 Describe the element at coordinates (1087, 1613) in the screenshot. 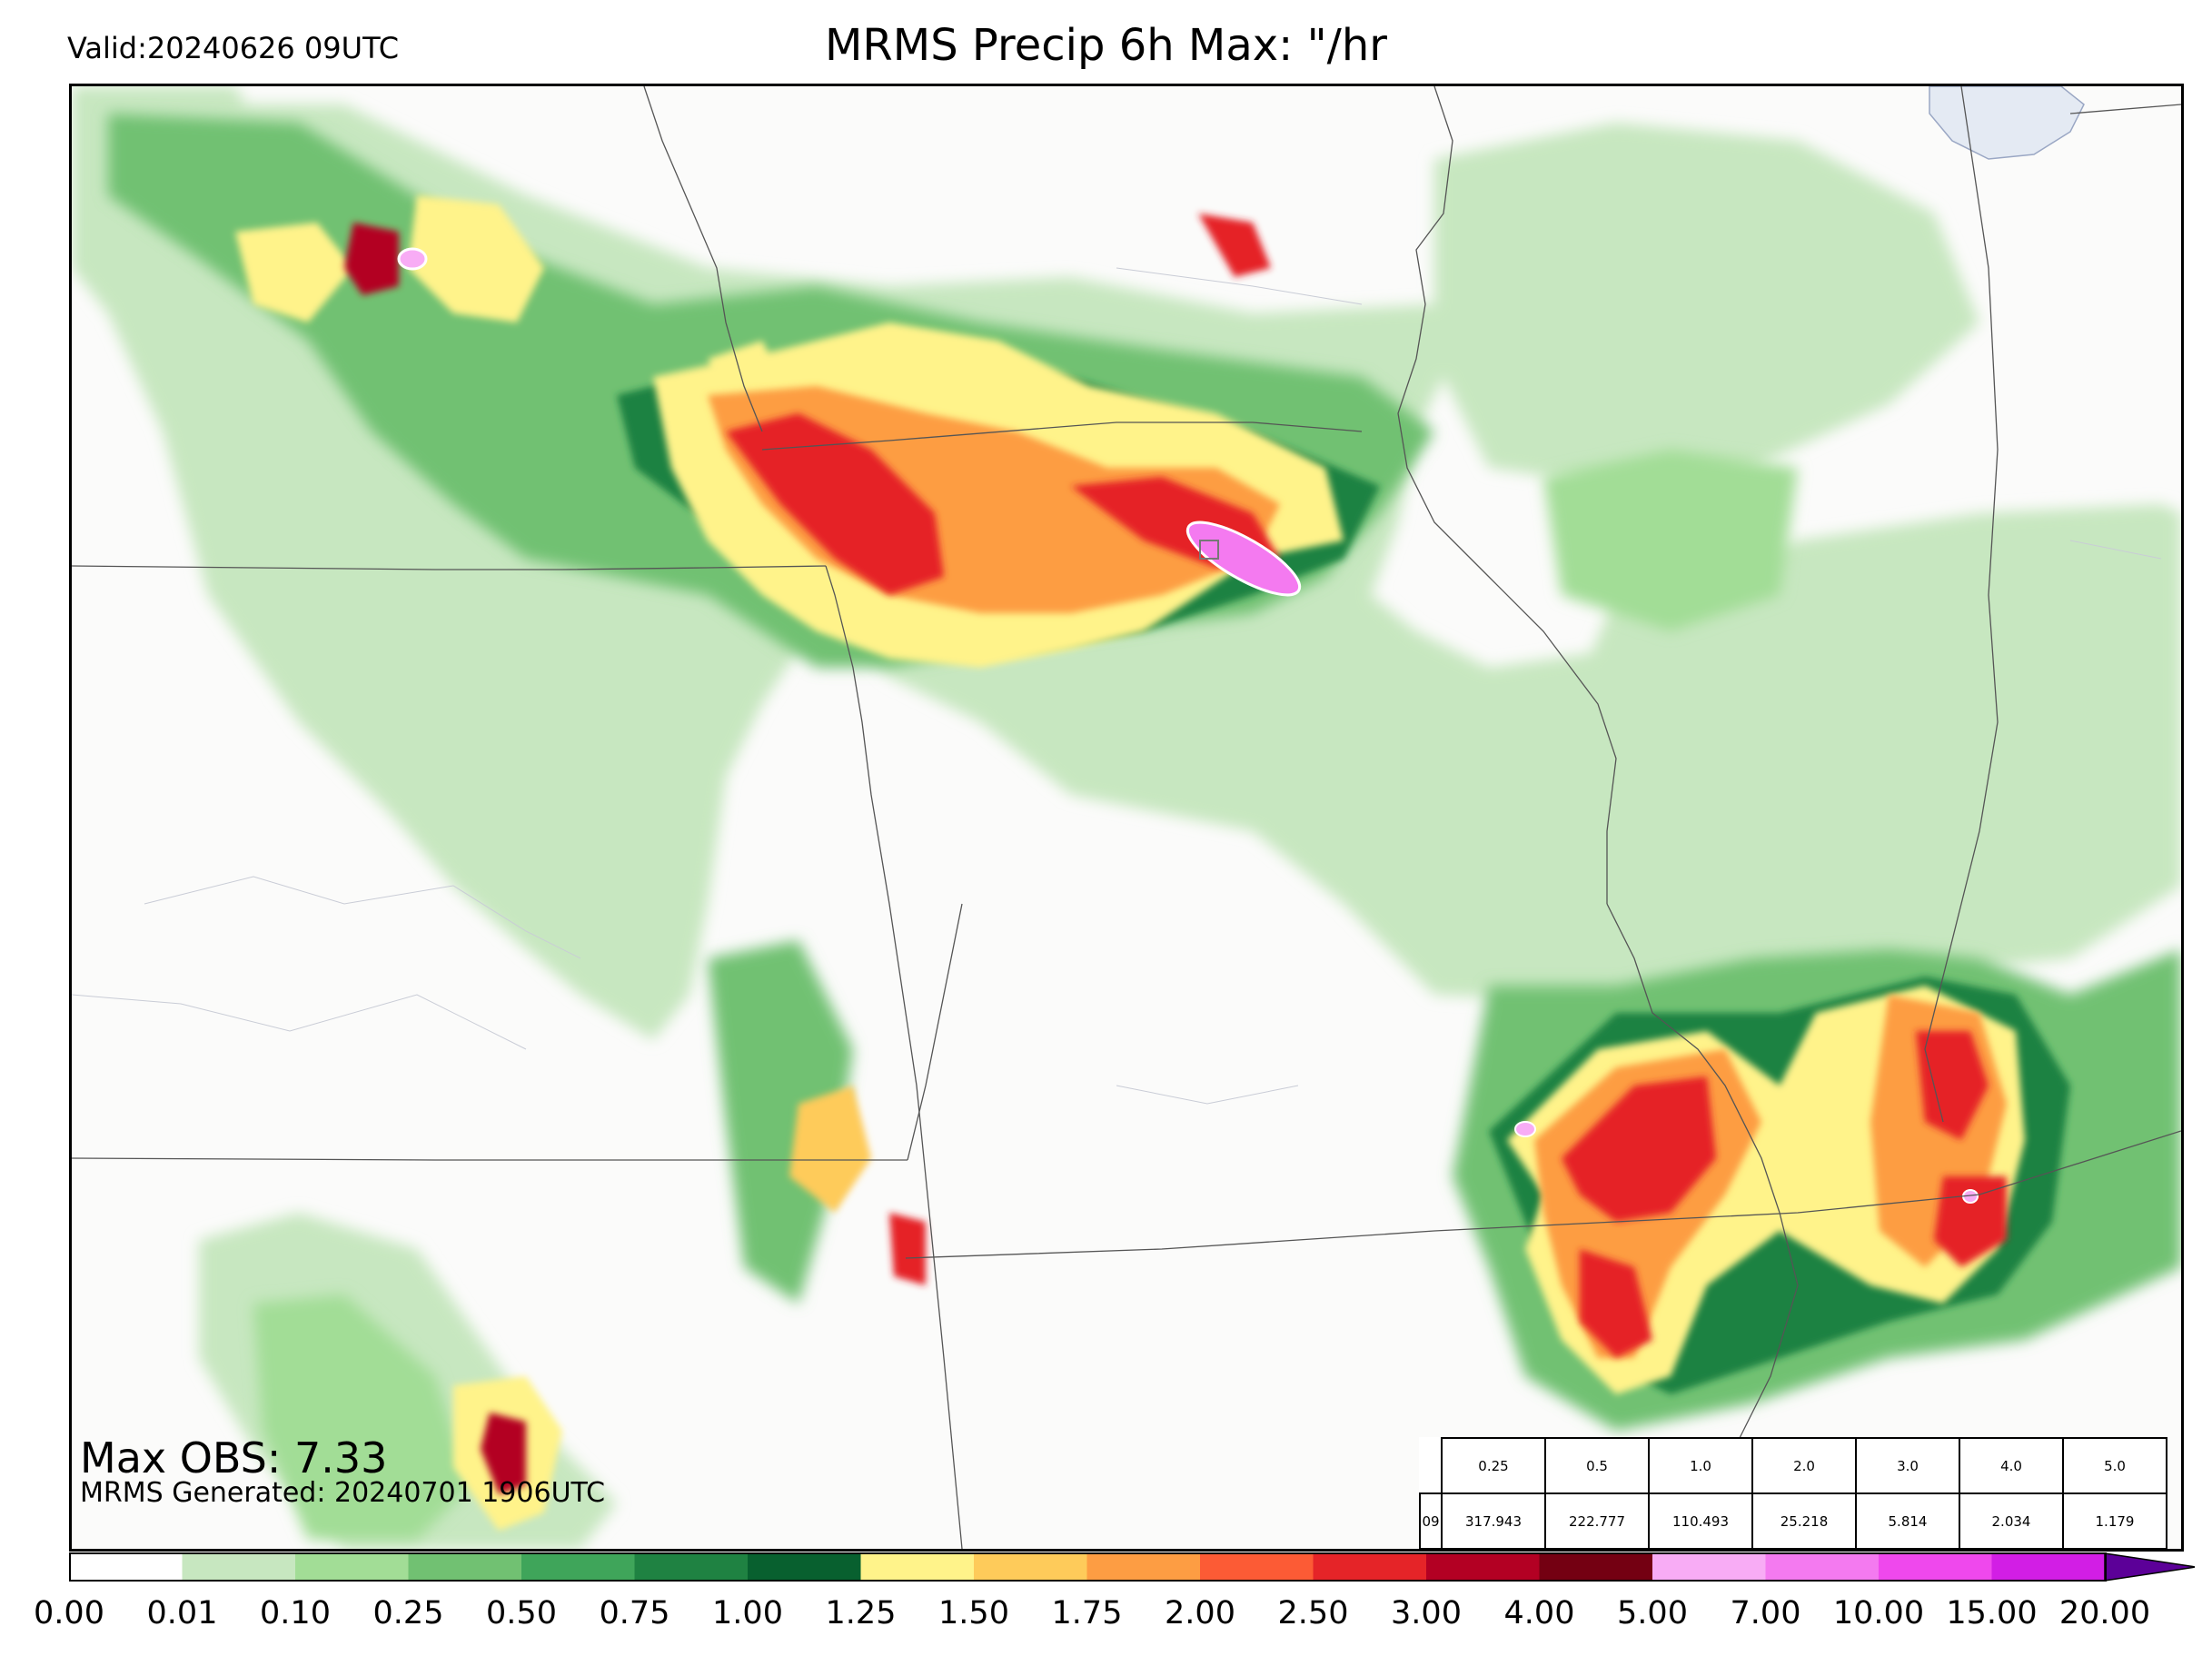

I see `colorbar-tick-label: 1.75` at that location.